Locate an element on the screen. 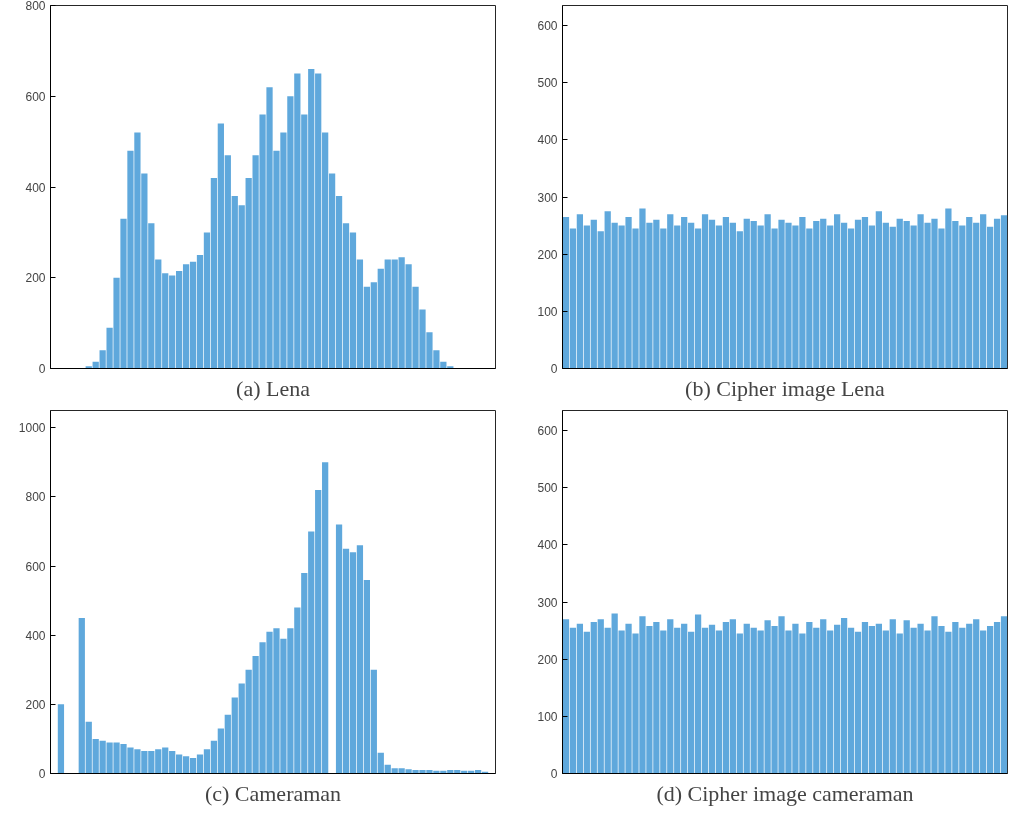 The image size is (1029, 836). text: (a) Lena is located at coordinates (273, 388).